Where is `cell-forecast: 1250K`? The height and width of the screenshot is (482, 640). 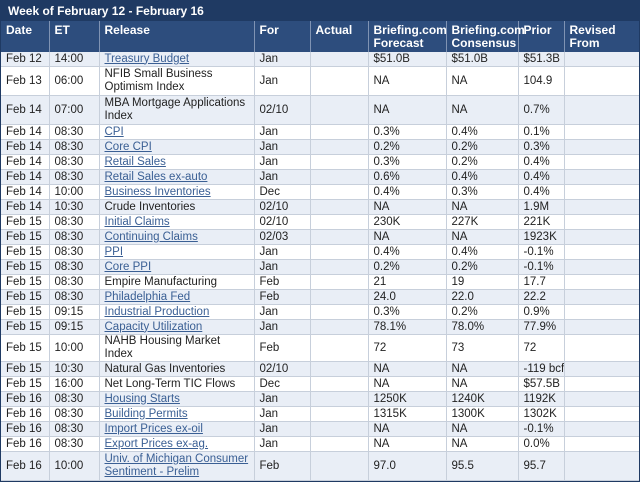 cell-forecast: 1250K is located at coordinates (407, 399).